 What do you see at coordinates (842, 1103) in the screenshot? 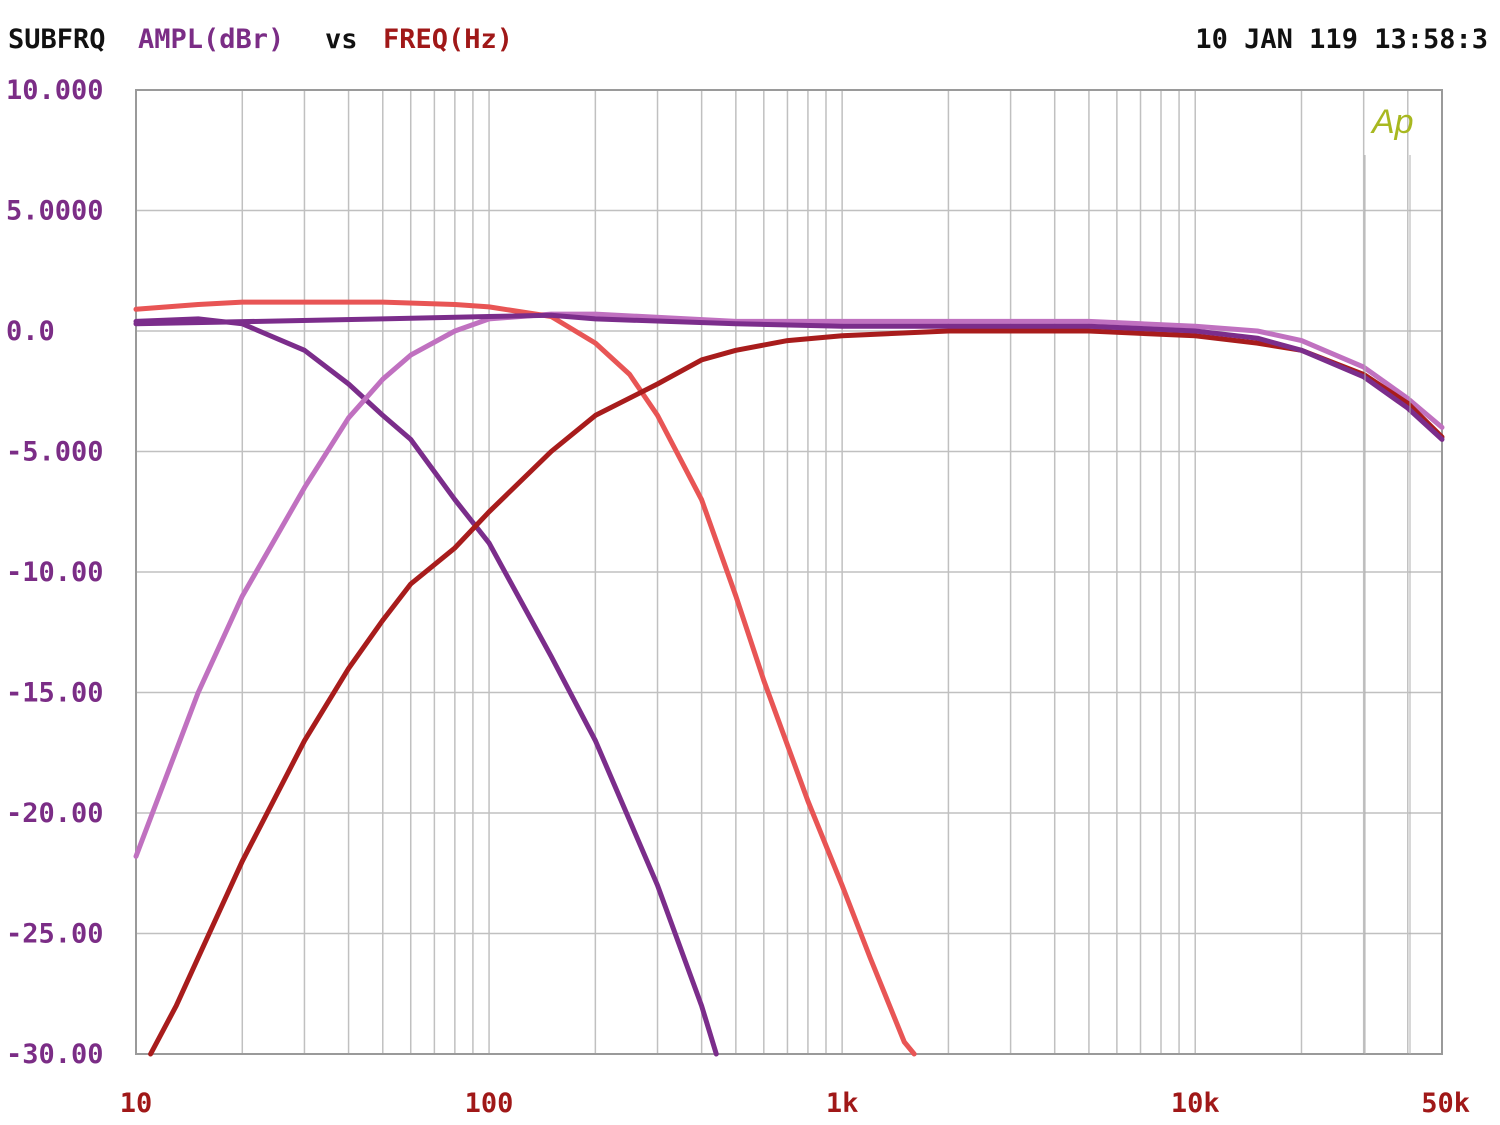
I see `x-tick-label: 1k` at bounding box center [842, 1103].